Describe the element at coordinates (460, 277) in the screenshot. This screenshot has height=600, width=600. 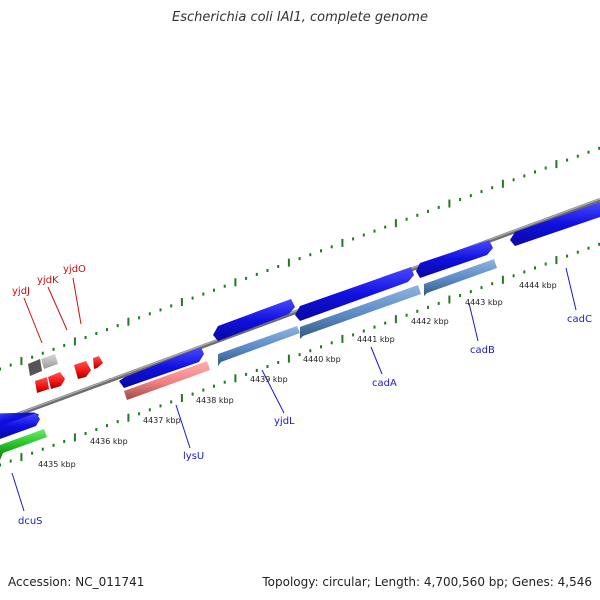
I see `gene-cadB` at that location.